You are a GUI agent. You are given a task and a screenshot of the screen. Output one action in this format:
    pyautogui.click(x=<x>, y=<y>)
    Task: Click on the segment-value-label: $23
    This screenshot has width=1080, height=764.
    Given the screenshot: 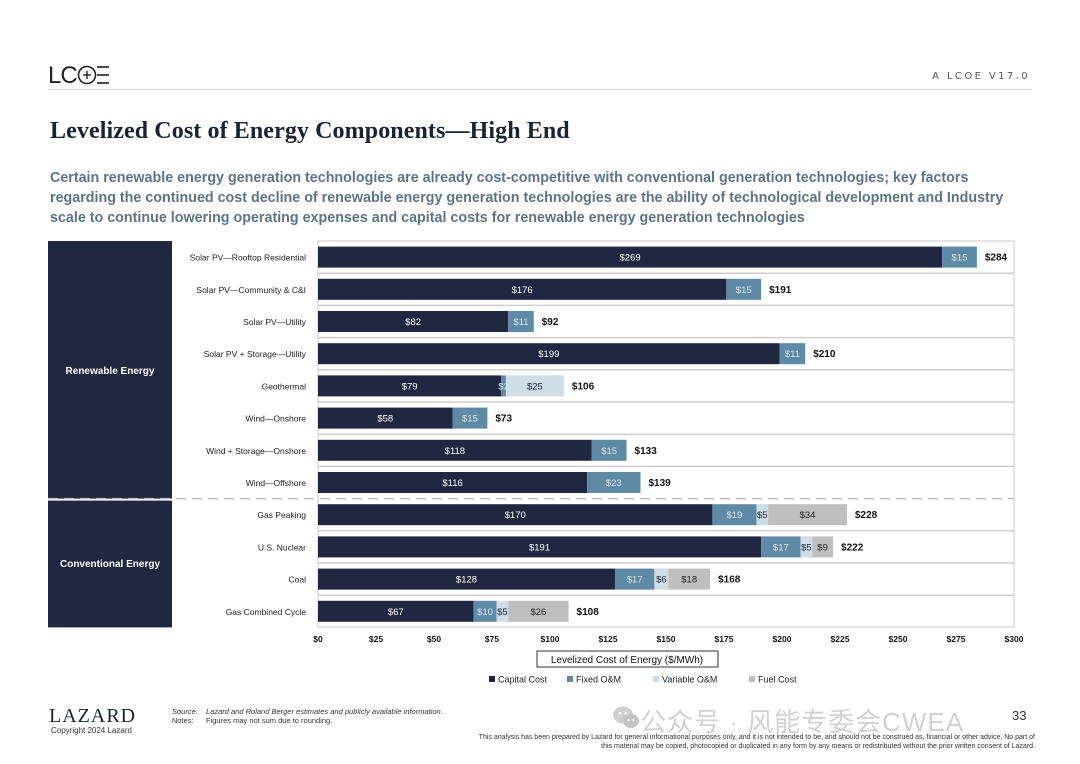 What is the action you would take?
    pyautogui.click(x=614, y=483)
    